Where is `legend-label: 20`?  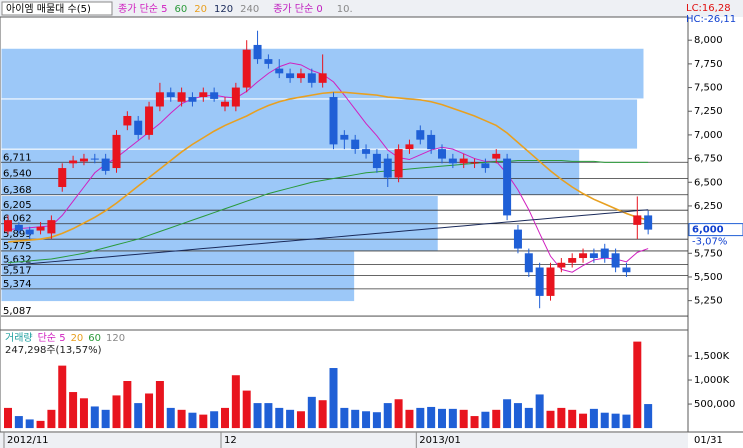
legend-label: 20 is located at coordinates (200, 9).